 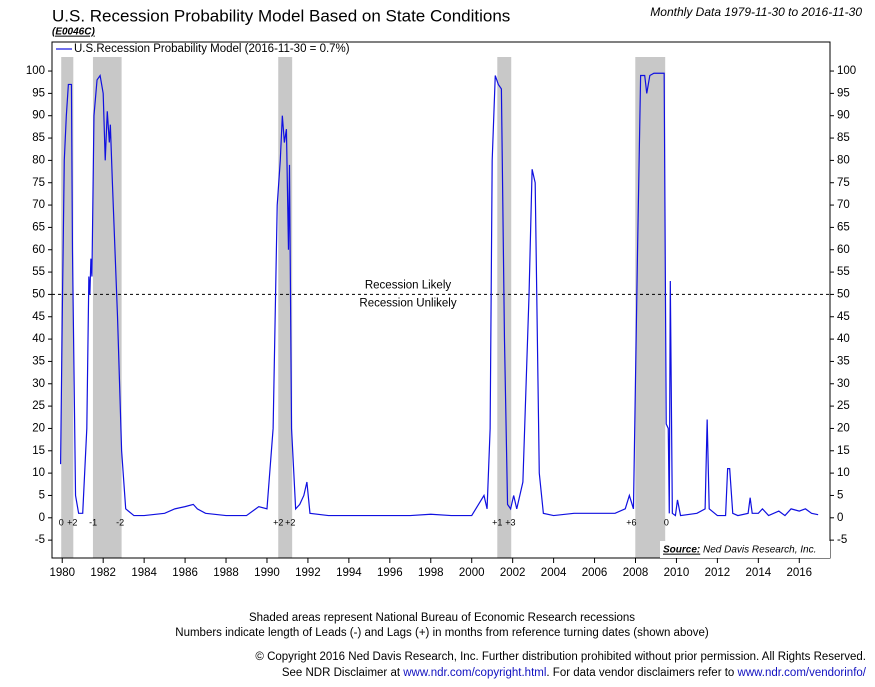 What do you see at coordinates (843, 183) in the screenshot?
I see `y2-tick-label: 75` at bounding box center [843, 183].